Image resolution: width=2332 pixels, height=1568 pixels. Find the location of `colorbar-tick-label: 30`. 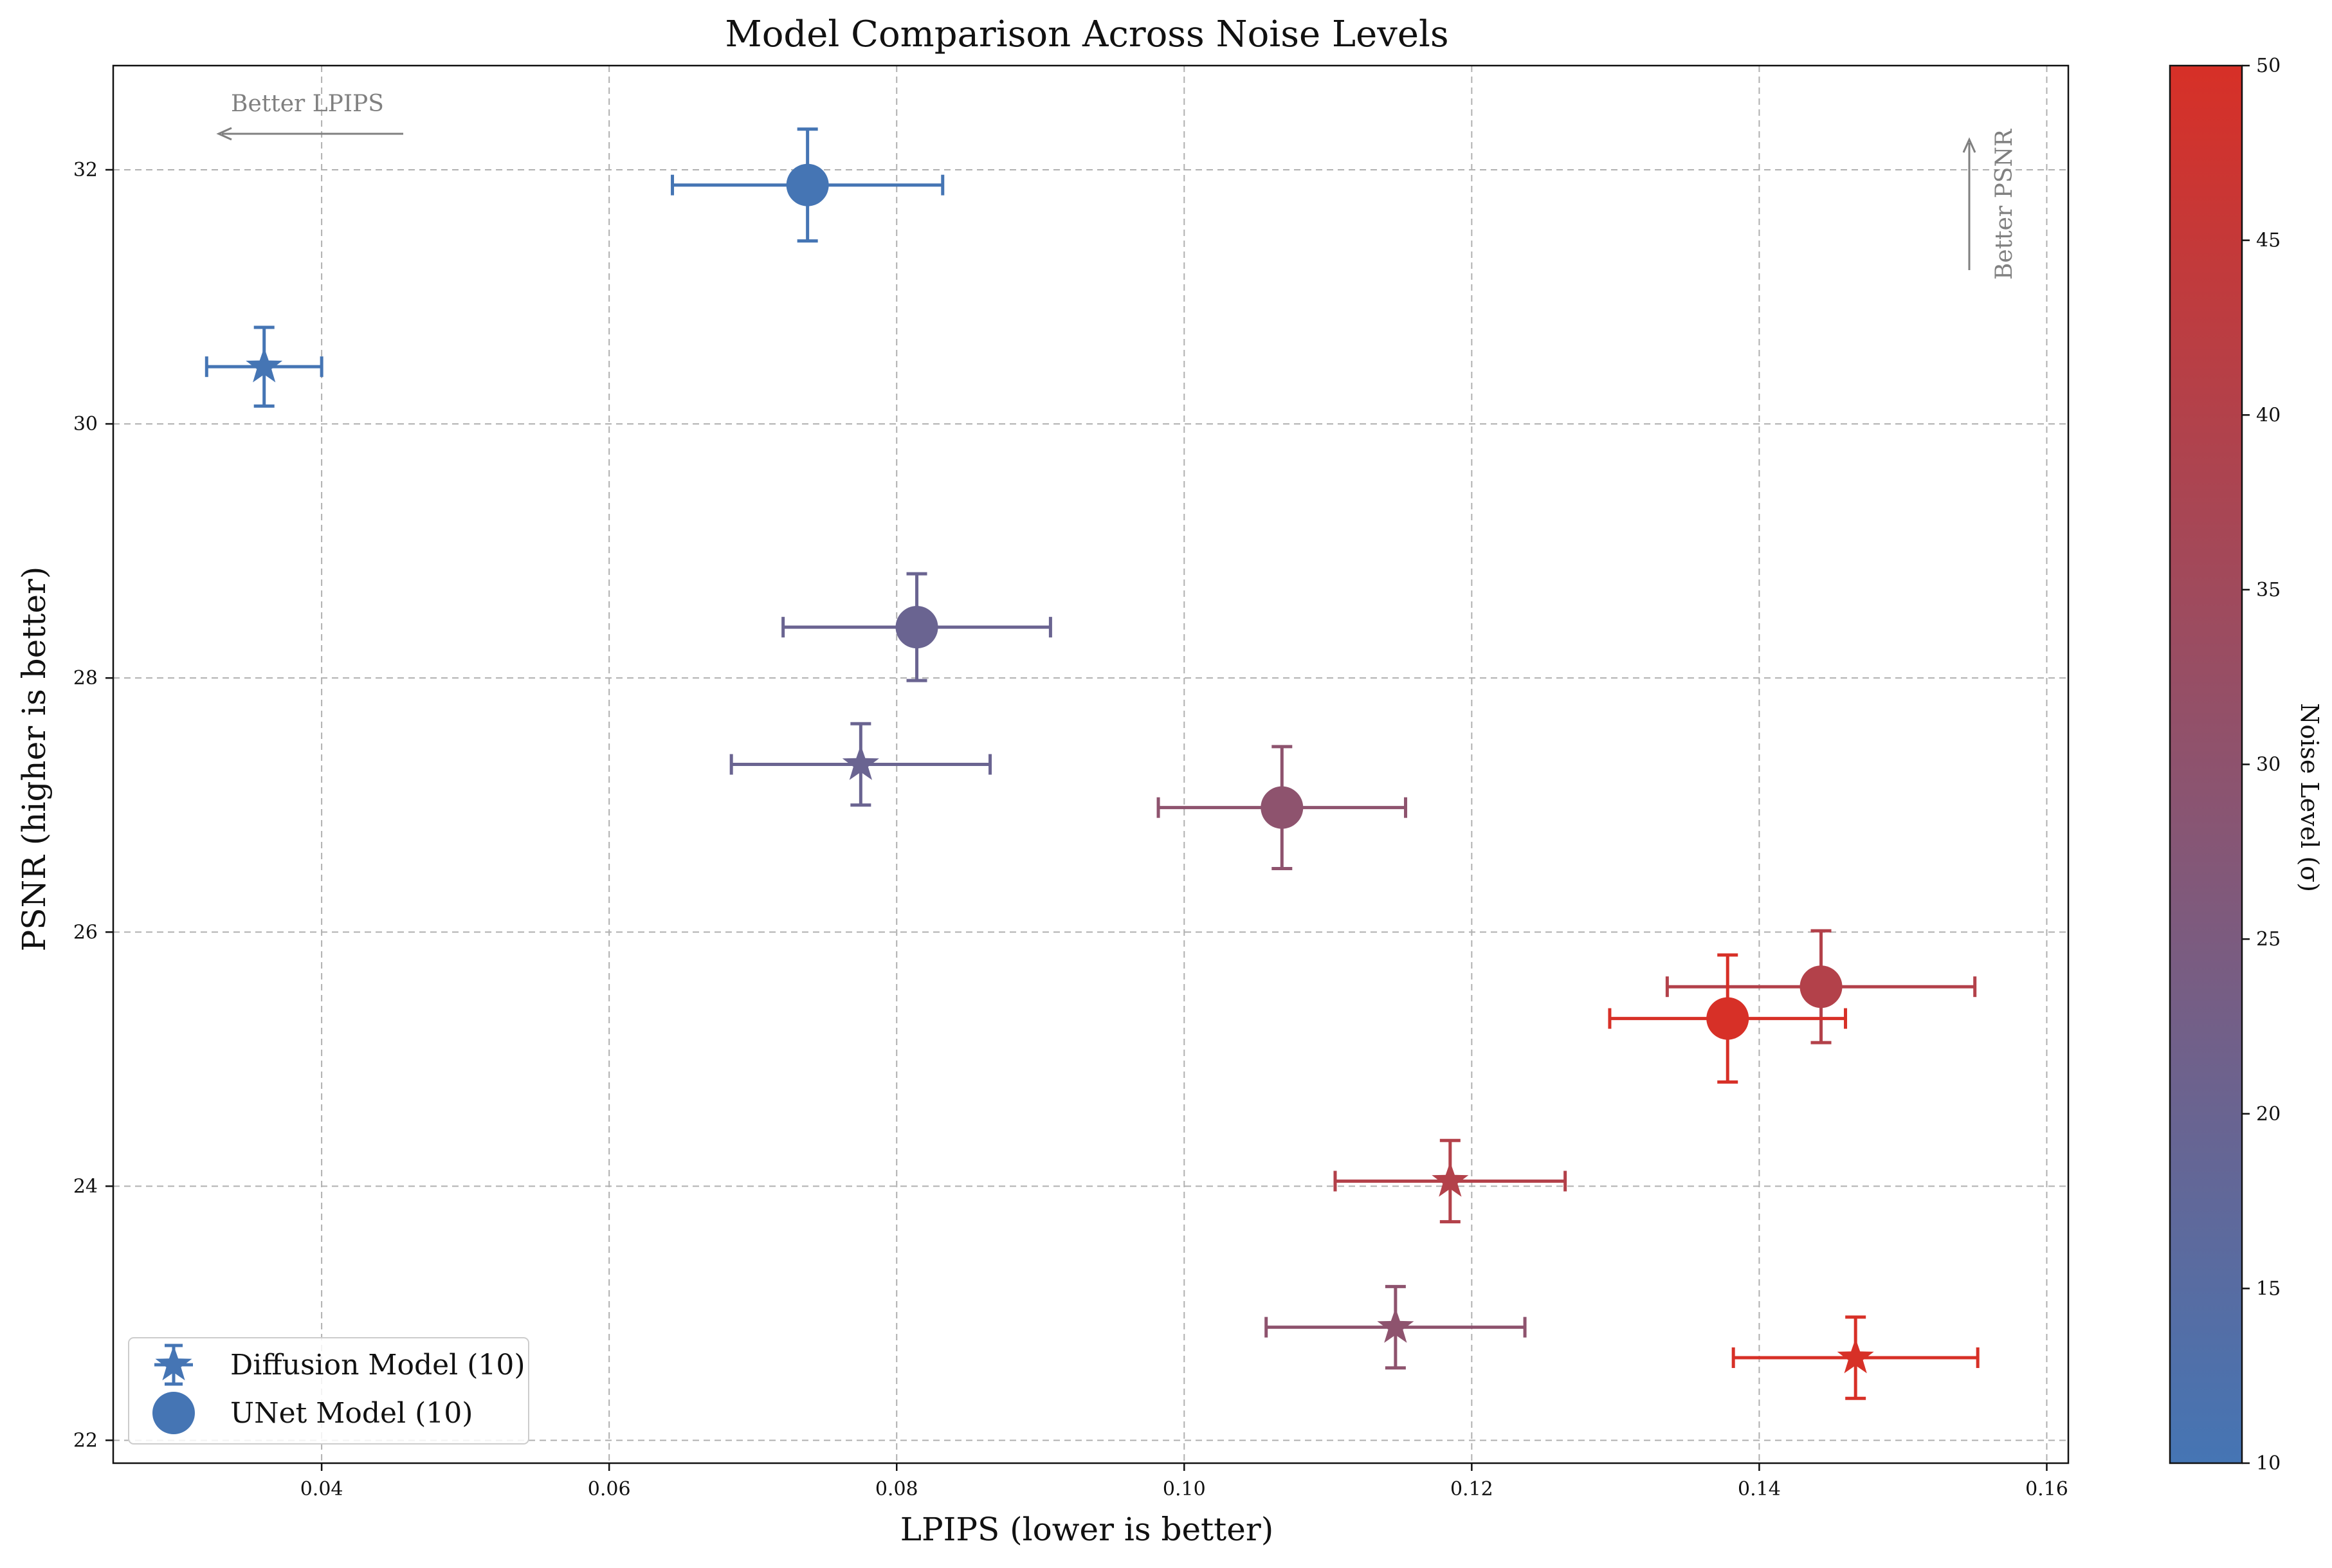

colorbar-tick-label: 30 is located at coordinates (2268, 765).